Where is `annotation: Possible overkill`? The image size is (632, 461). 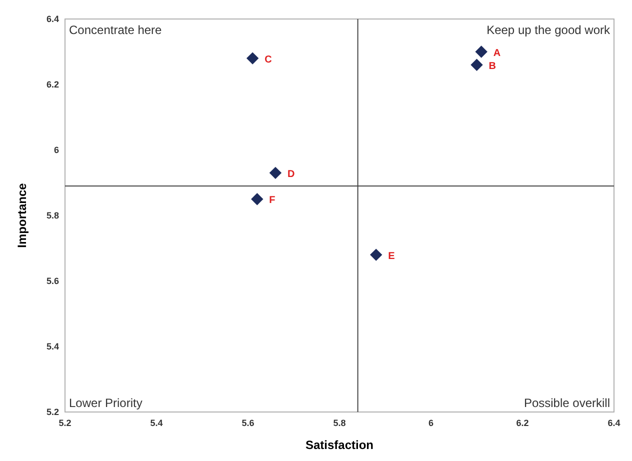 annotation: Possible overkill is located at coordinates (567, 403).